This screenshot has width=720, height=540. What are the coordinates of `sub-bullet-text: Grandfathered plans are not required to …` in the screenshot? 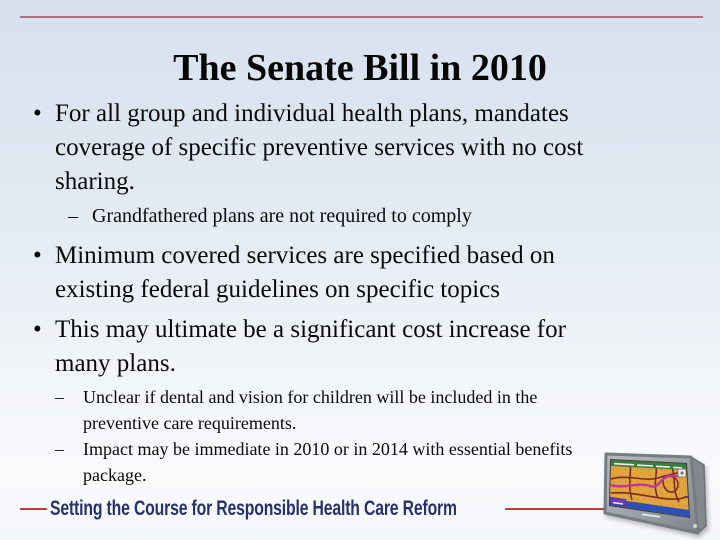 It's located at (282, 216).